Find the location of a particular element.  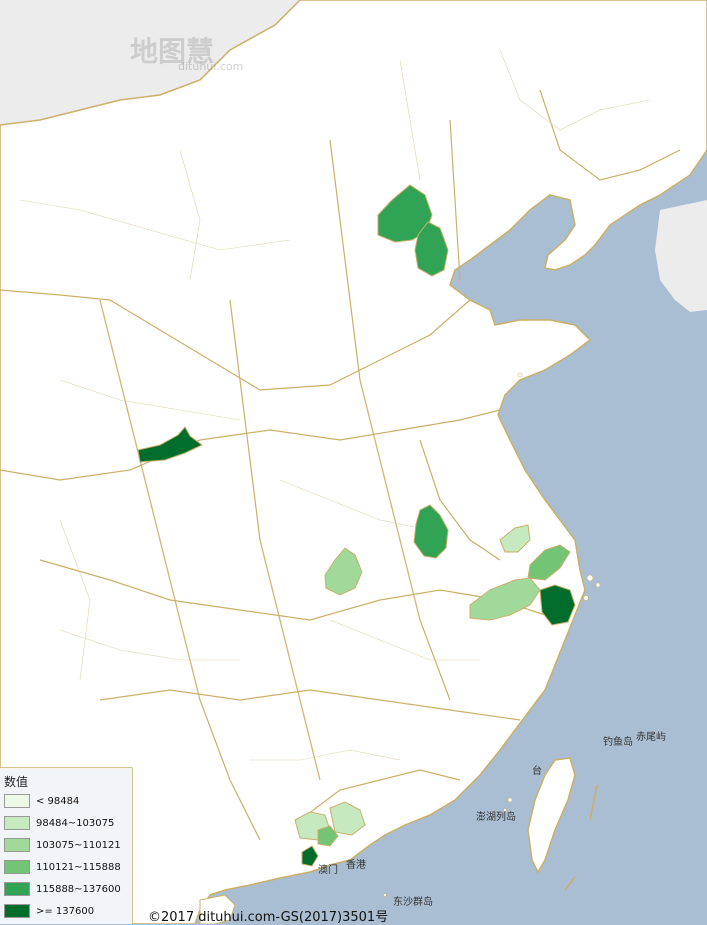

region-wuhan is located at coordinates (343, 571).